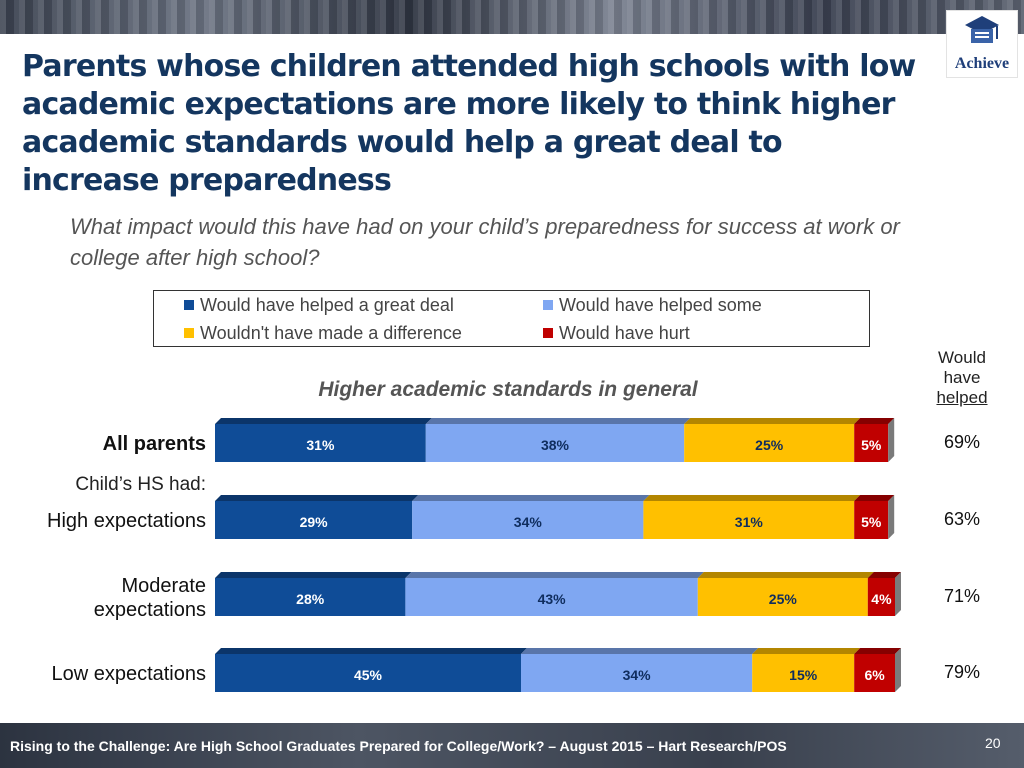 The width and height of the screenshot is (1024, 768). I want to click on legend-item-great-deal: Would have helped a great deal, so click(319, 305).